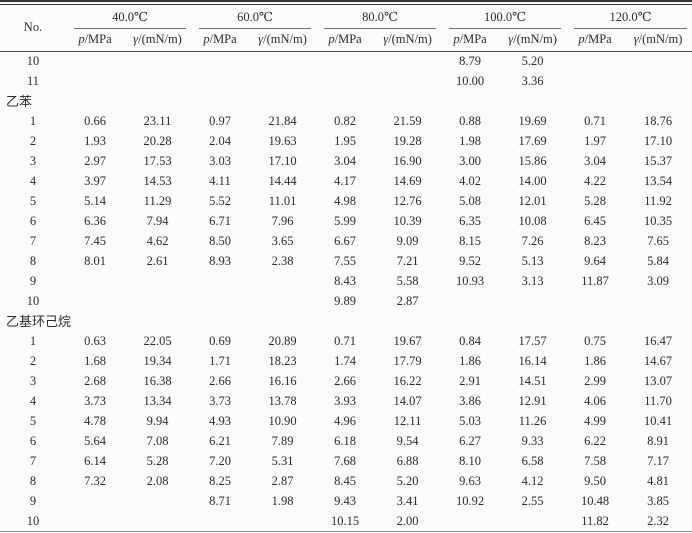  What do you see at coordinates (282, 361) in the screenshot?
I see `surface-tension-value: 18.23` at bounding box center [282, 361].